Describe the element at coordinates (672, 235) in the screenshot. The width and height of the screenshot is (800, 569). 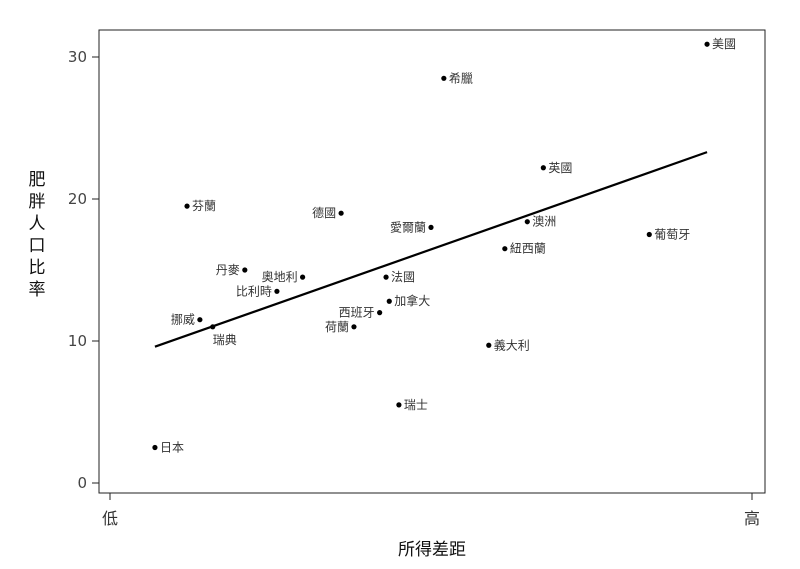
I see `point-label: 葡萄牙` at that location.